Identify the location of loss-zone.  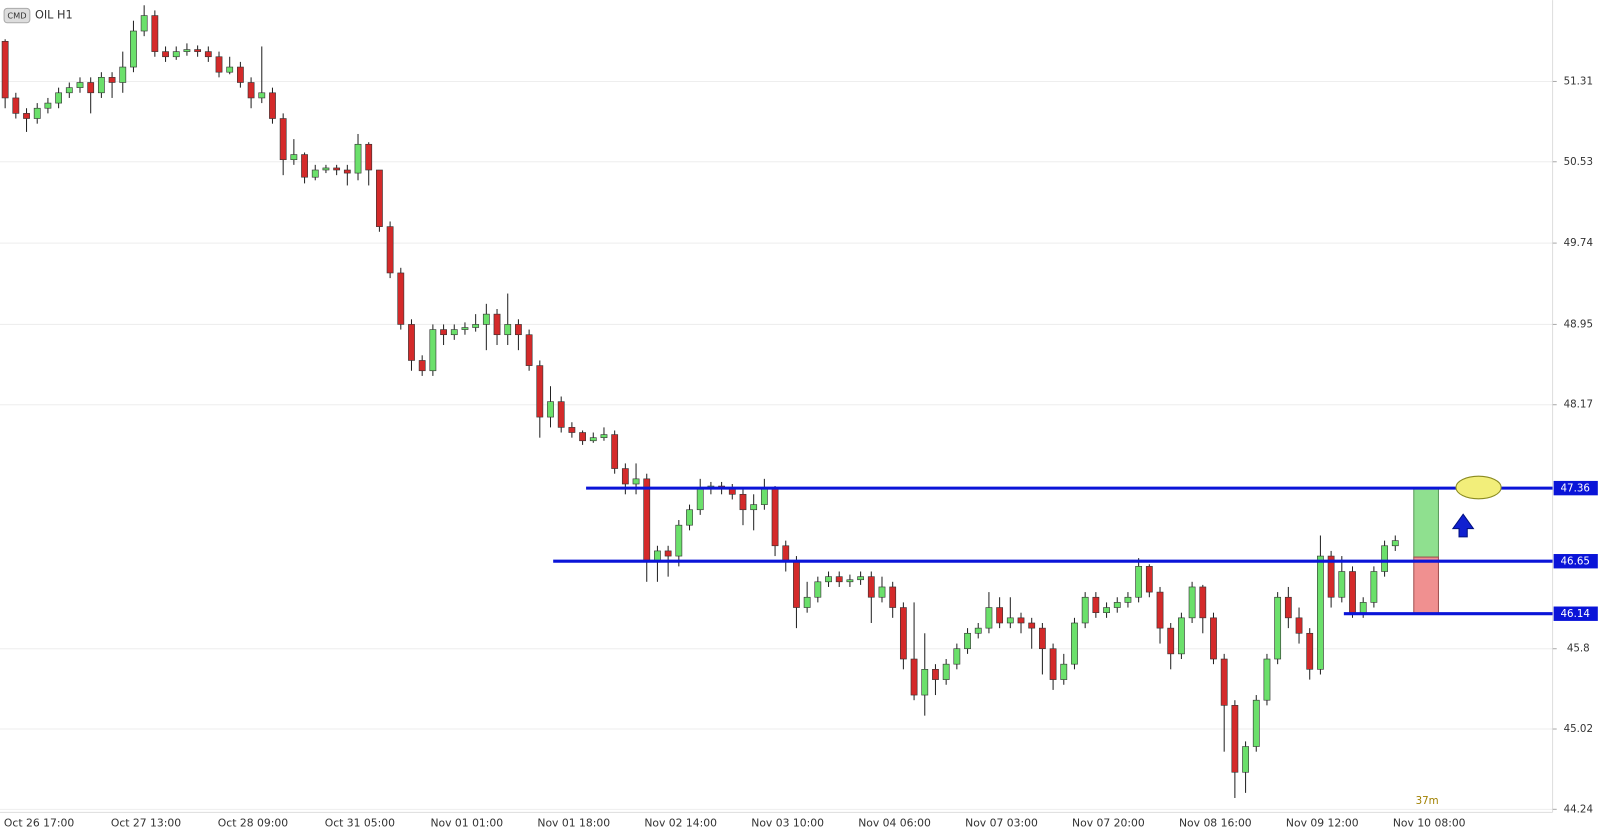
(1426, 585).